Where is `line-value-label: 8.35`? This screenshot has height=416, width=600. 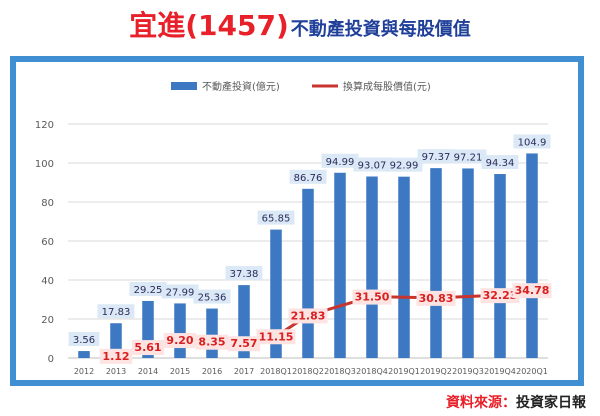
line-value-label: 8.35 is located at coordinates (211, 342).